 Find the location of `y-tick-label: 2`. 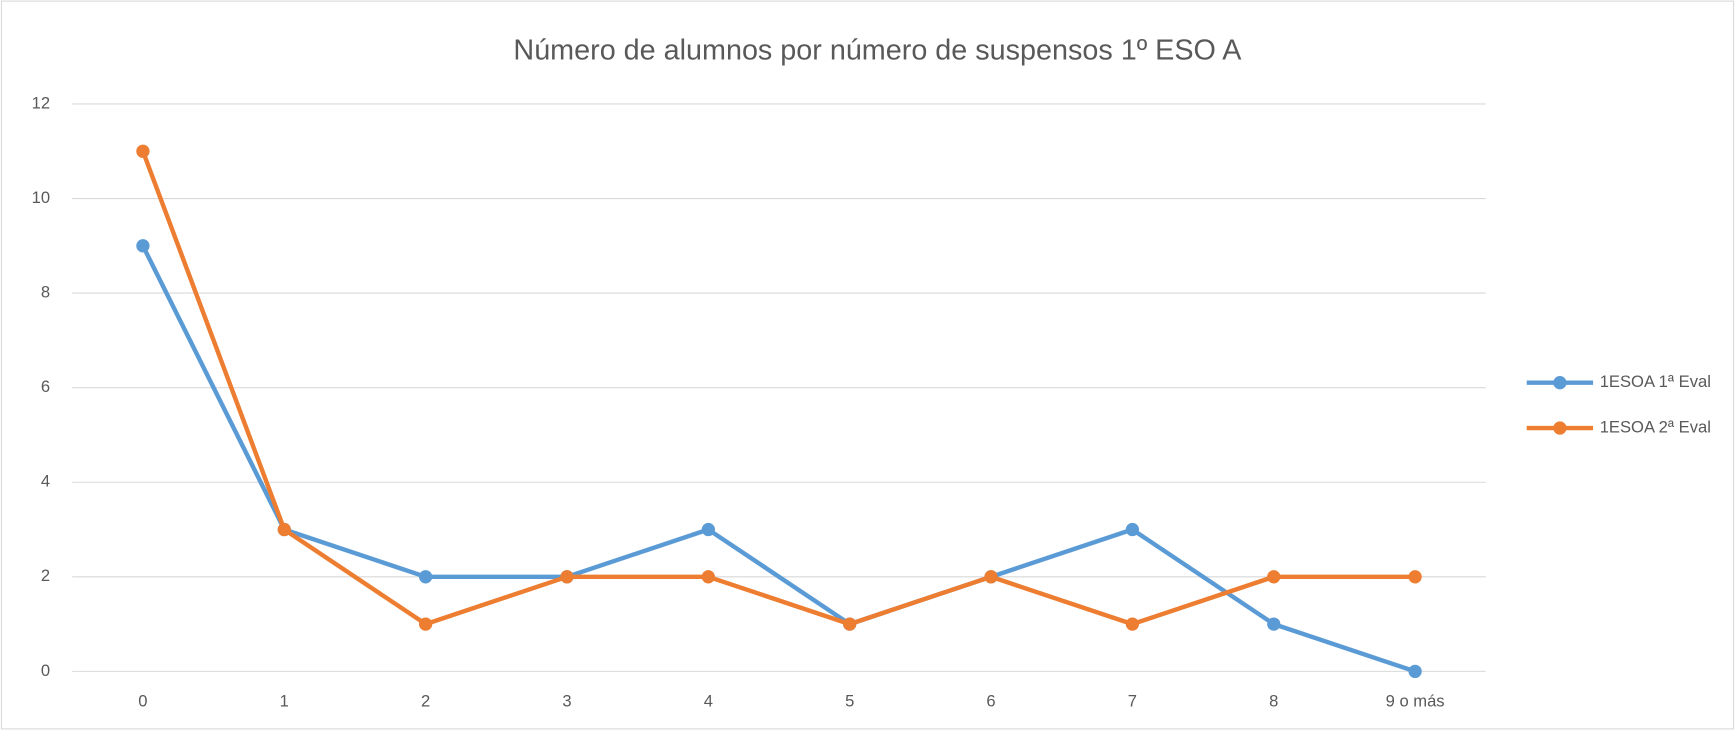

y-tick-label: 2 is located at coordinates (45, 575).